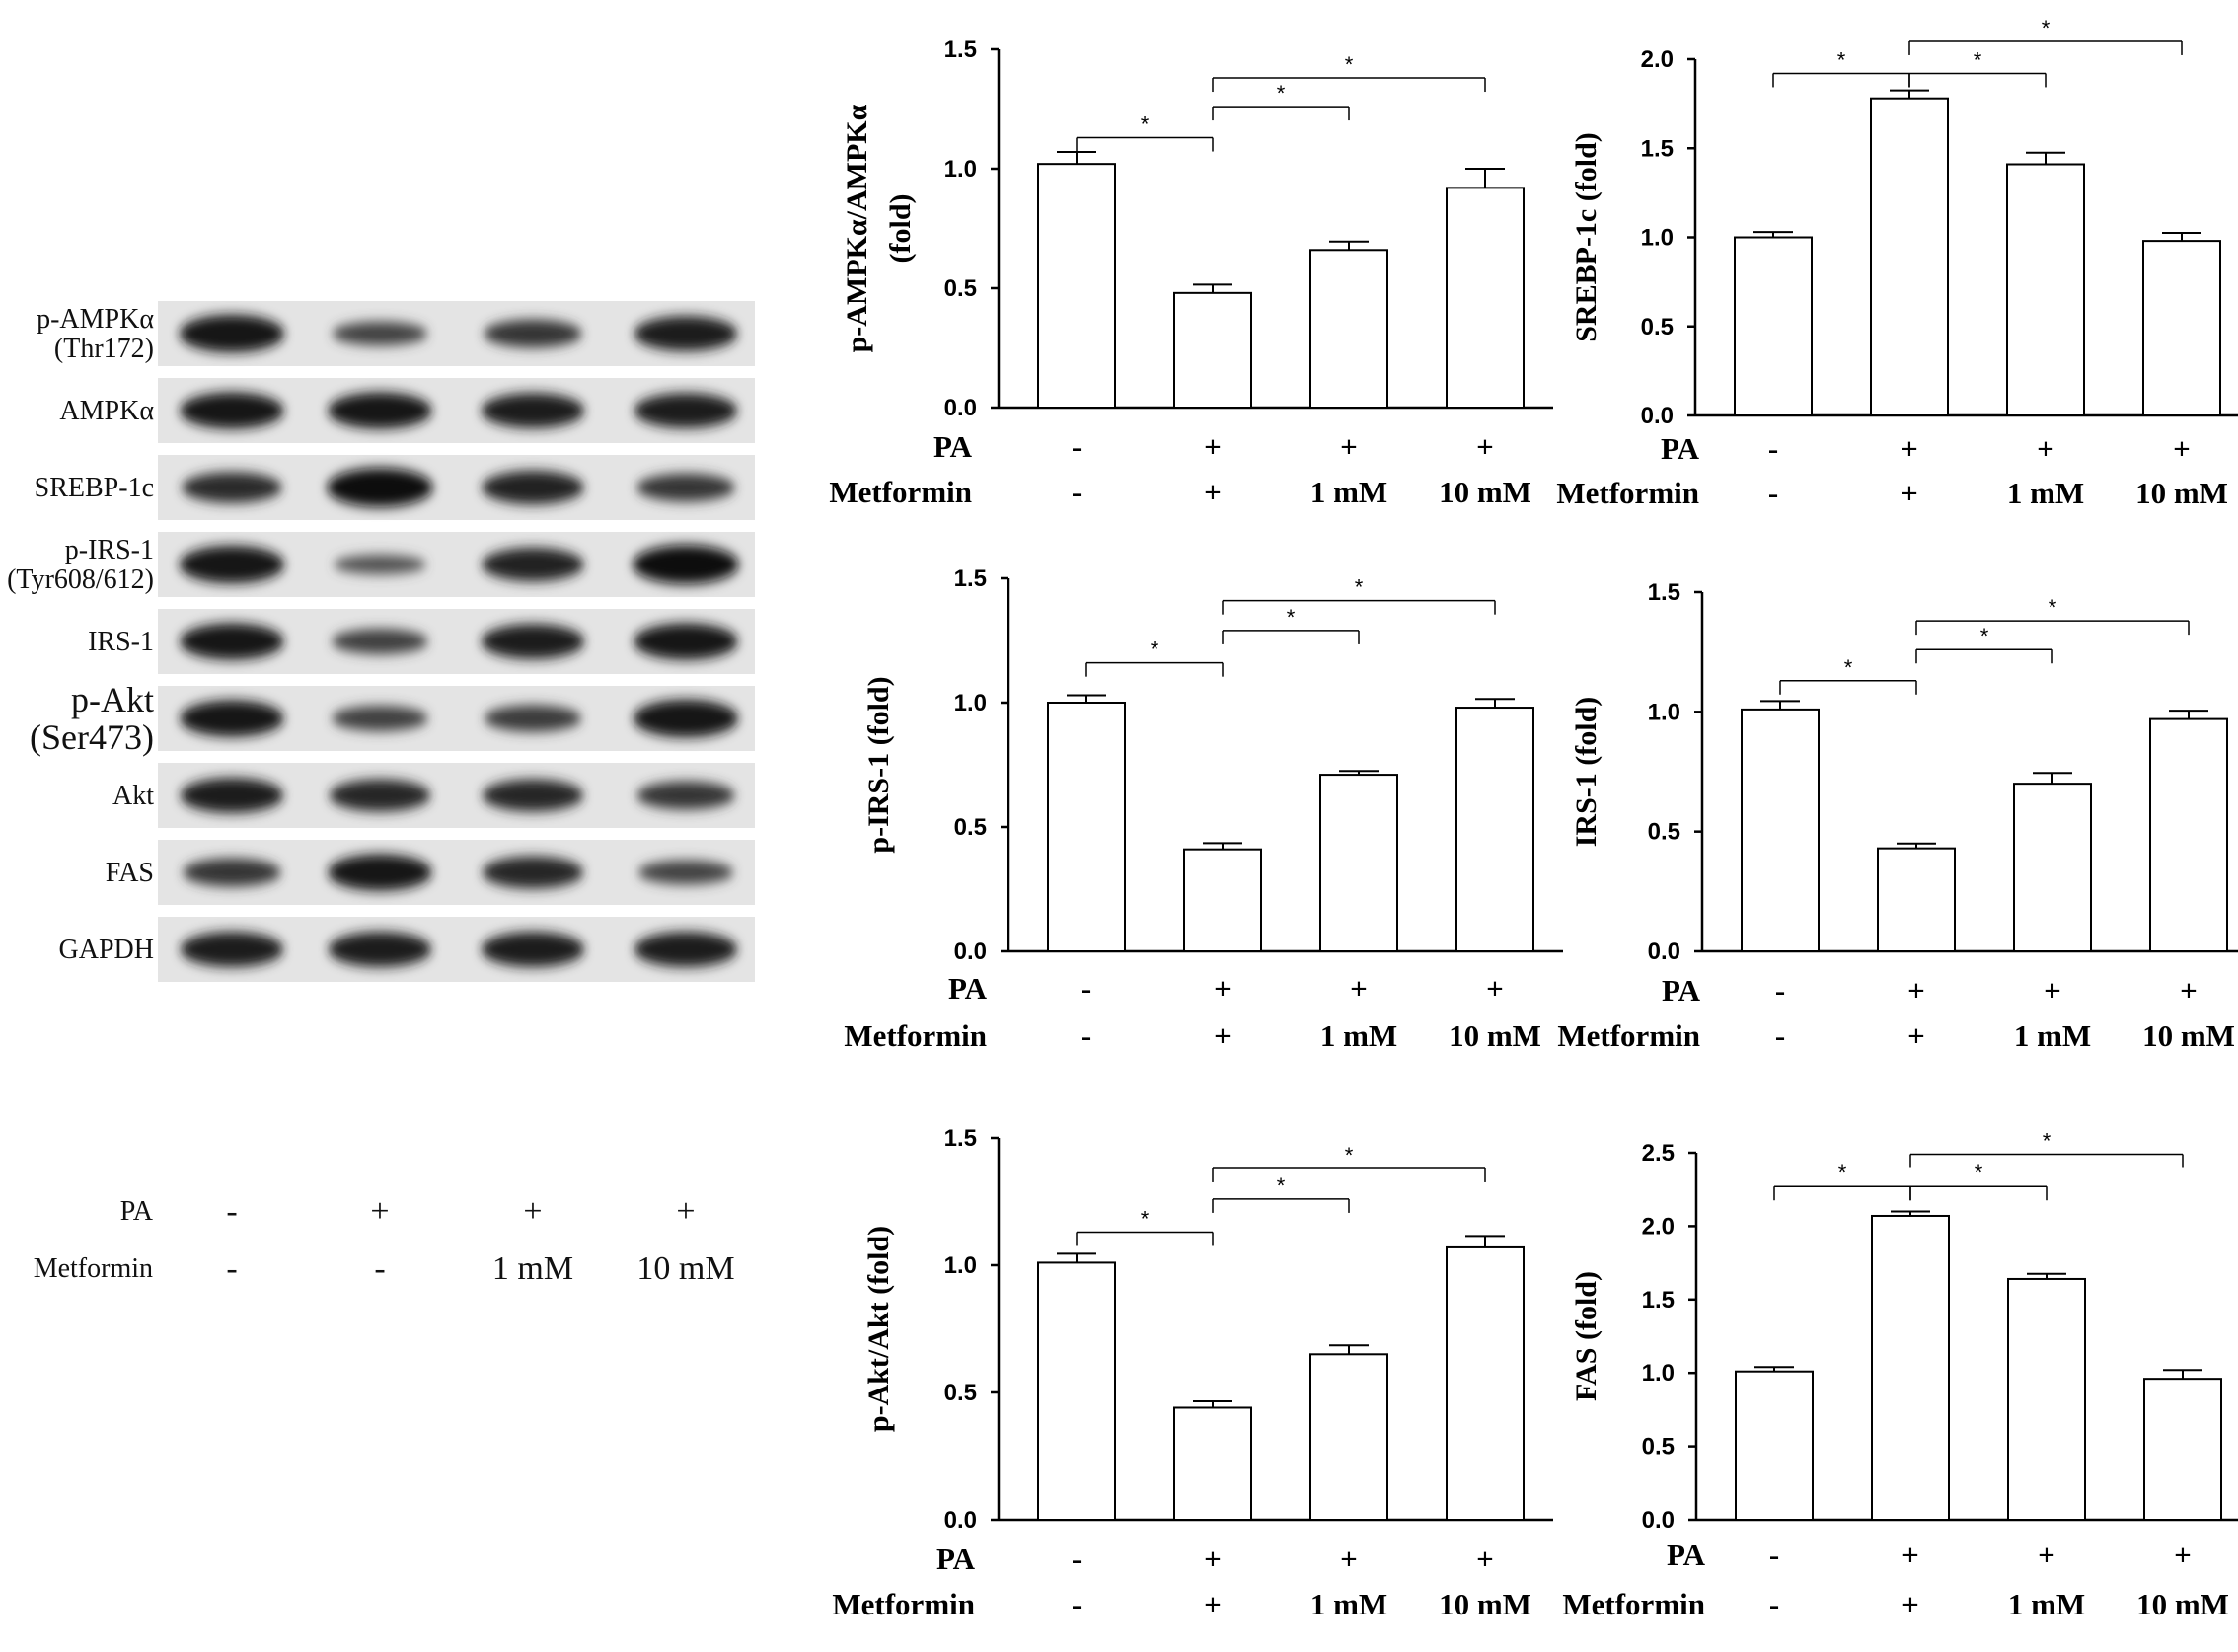 Image resolution: width=2238 pixels, height=1652 pixels. Describe the element at coordinates (109, 550) in the screenshot. I see `blot-row-label: p-IRS-1` at that location.